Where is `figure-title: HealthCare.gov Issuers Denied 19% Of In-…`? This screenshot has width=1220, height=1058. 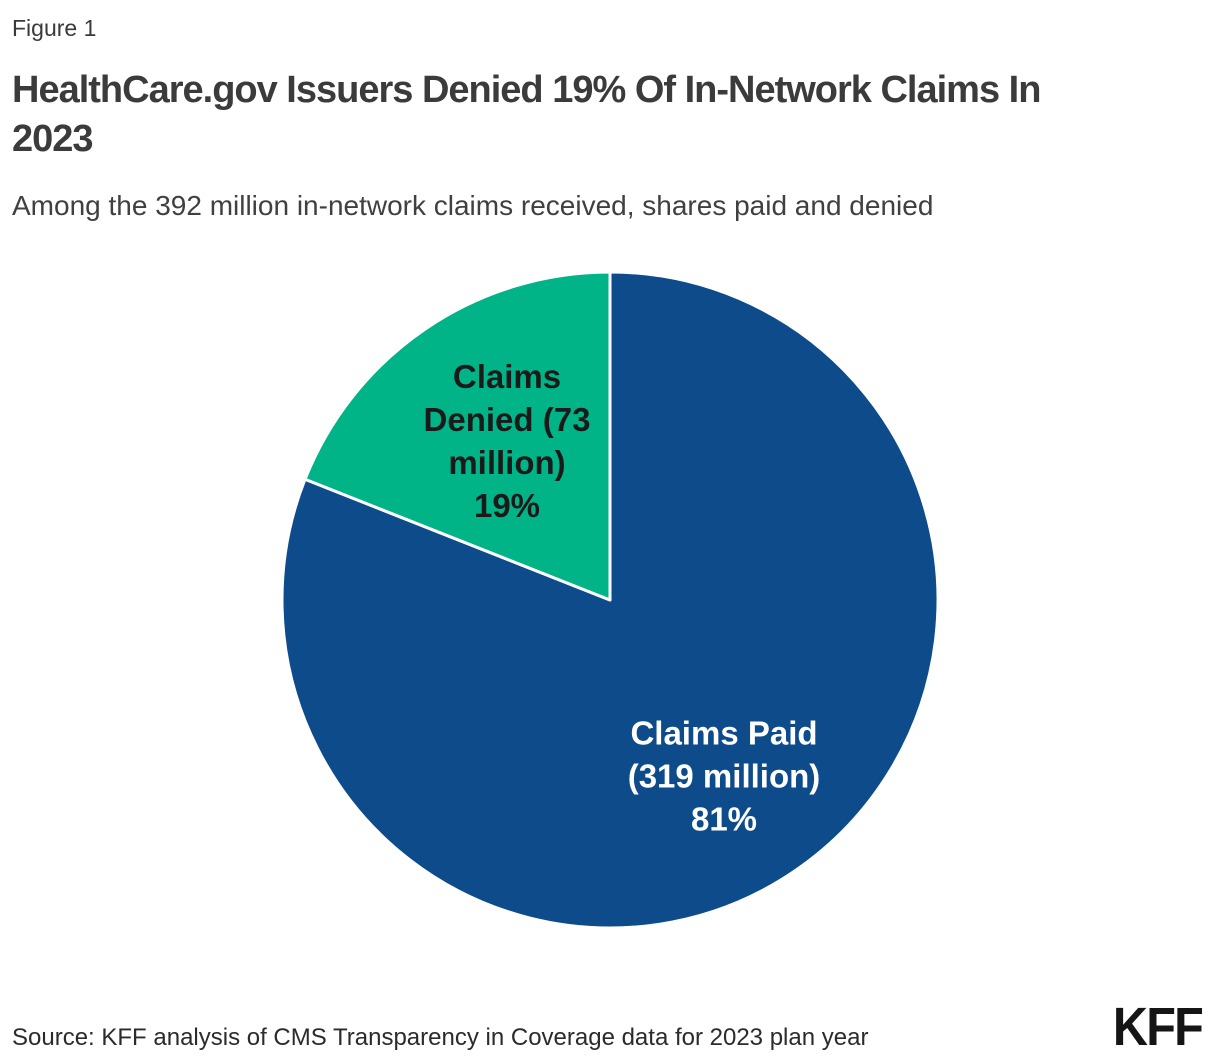
figure-title: HealthCare.gov Issuers Denied 19% Of In-… is located at coordinates (610, 115).